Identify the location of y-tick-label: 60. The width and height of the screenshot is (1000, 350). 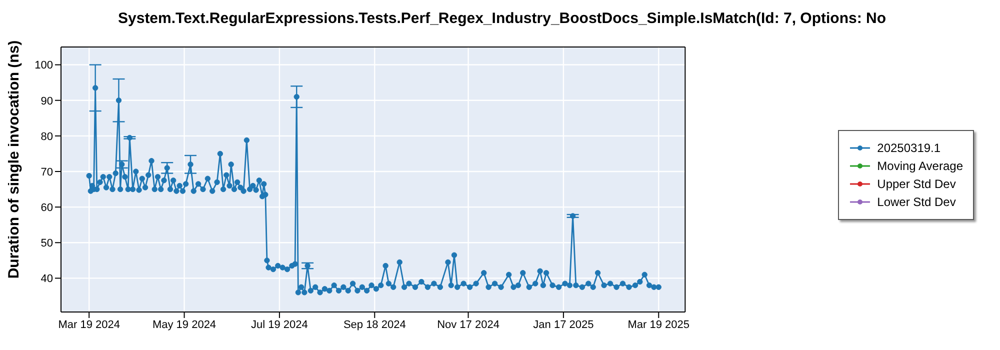
(46, 208).